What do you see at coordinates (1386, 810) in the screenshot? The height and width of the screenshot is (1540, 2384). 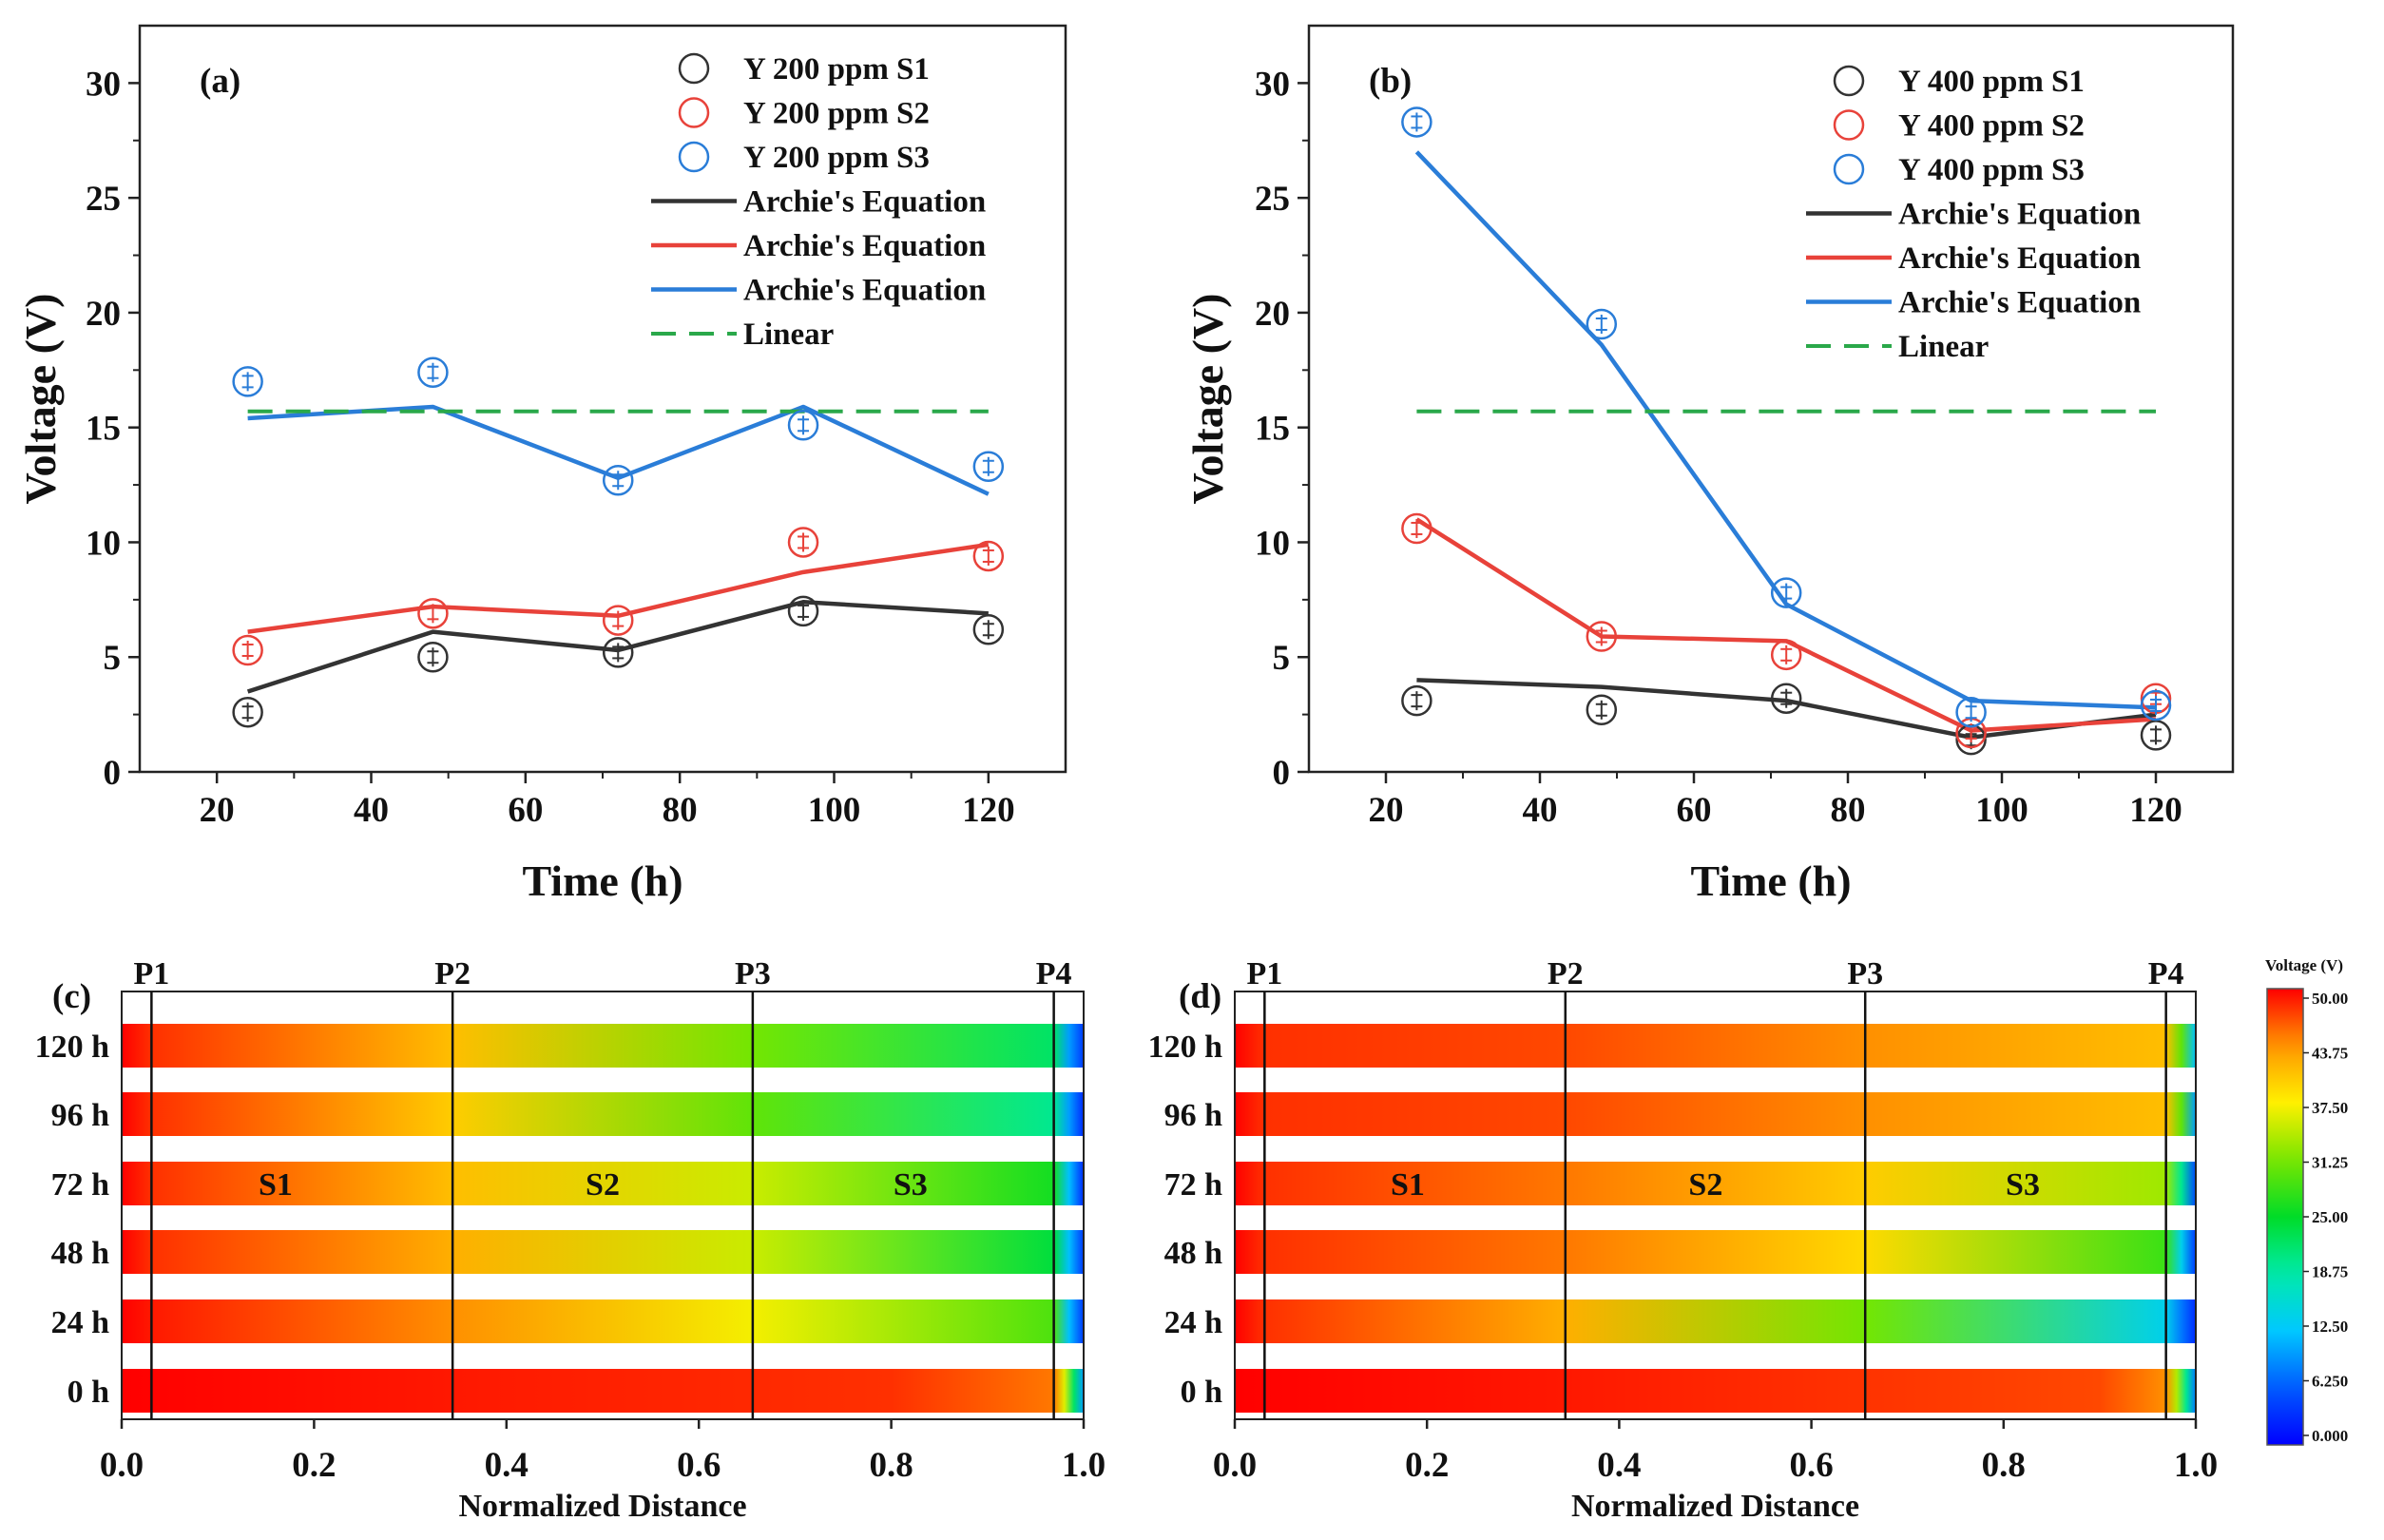 I see `panel-1-x-tick-label: 20` at bounding box center [1386, 810].